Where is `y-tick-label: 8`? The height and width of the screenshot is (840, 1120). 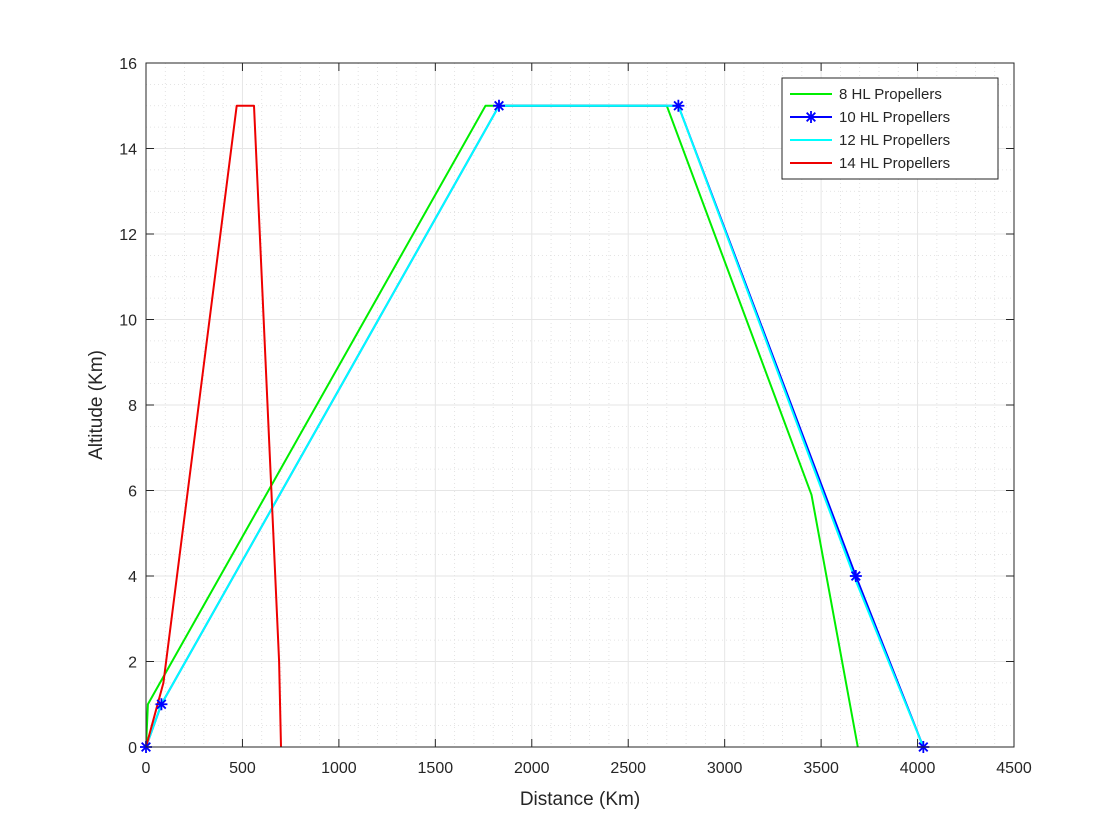 y-tick-label: 8 is located at coordinates (132, 406).